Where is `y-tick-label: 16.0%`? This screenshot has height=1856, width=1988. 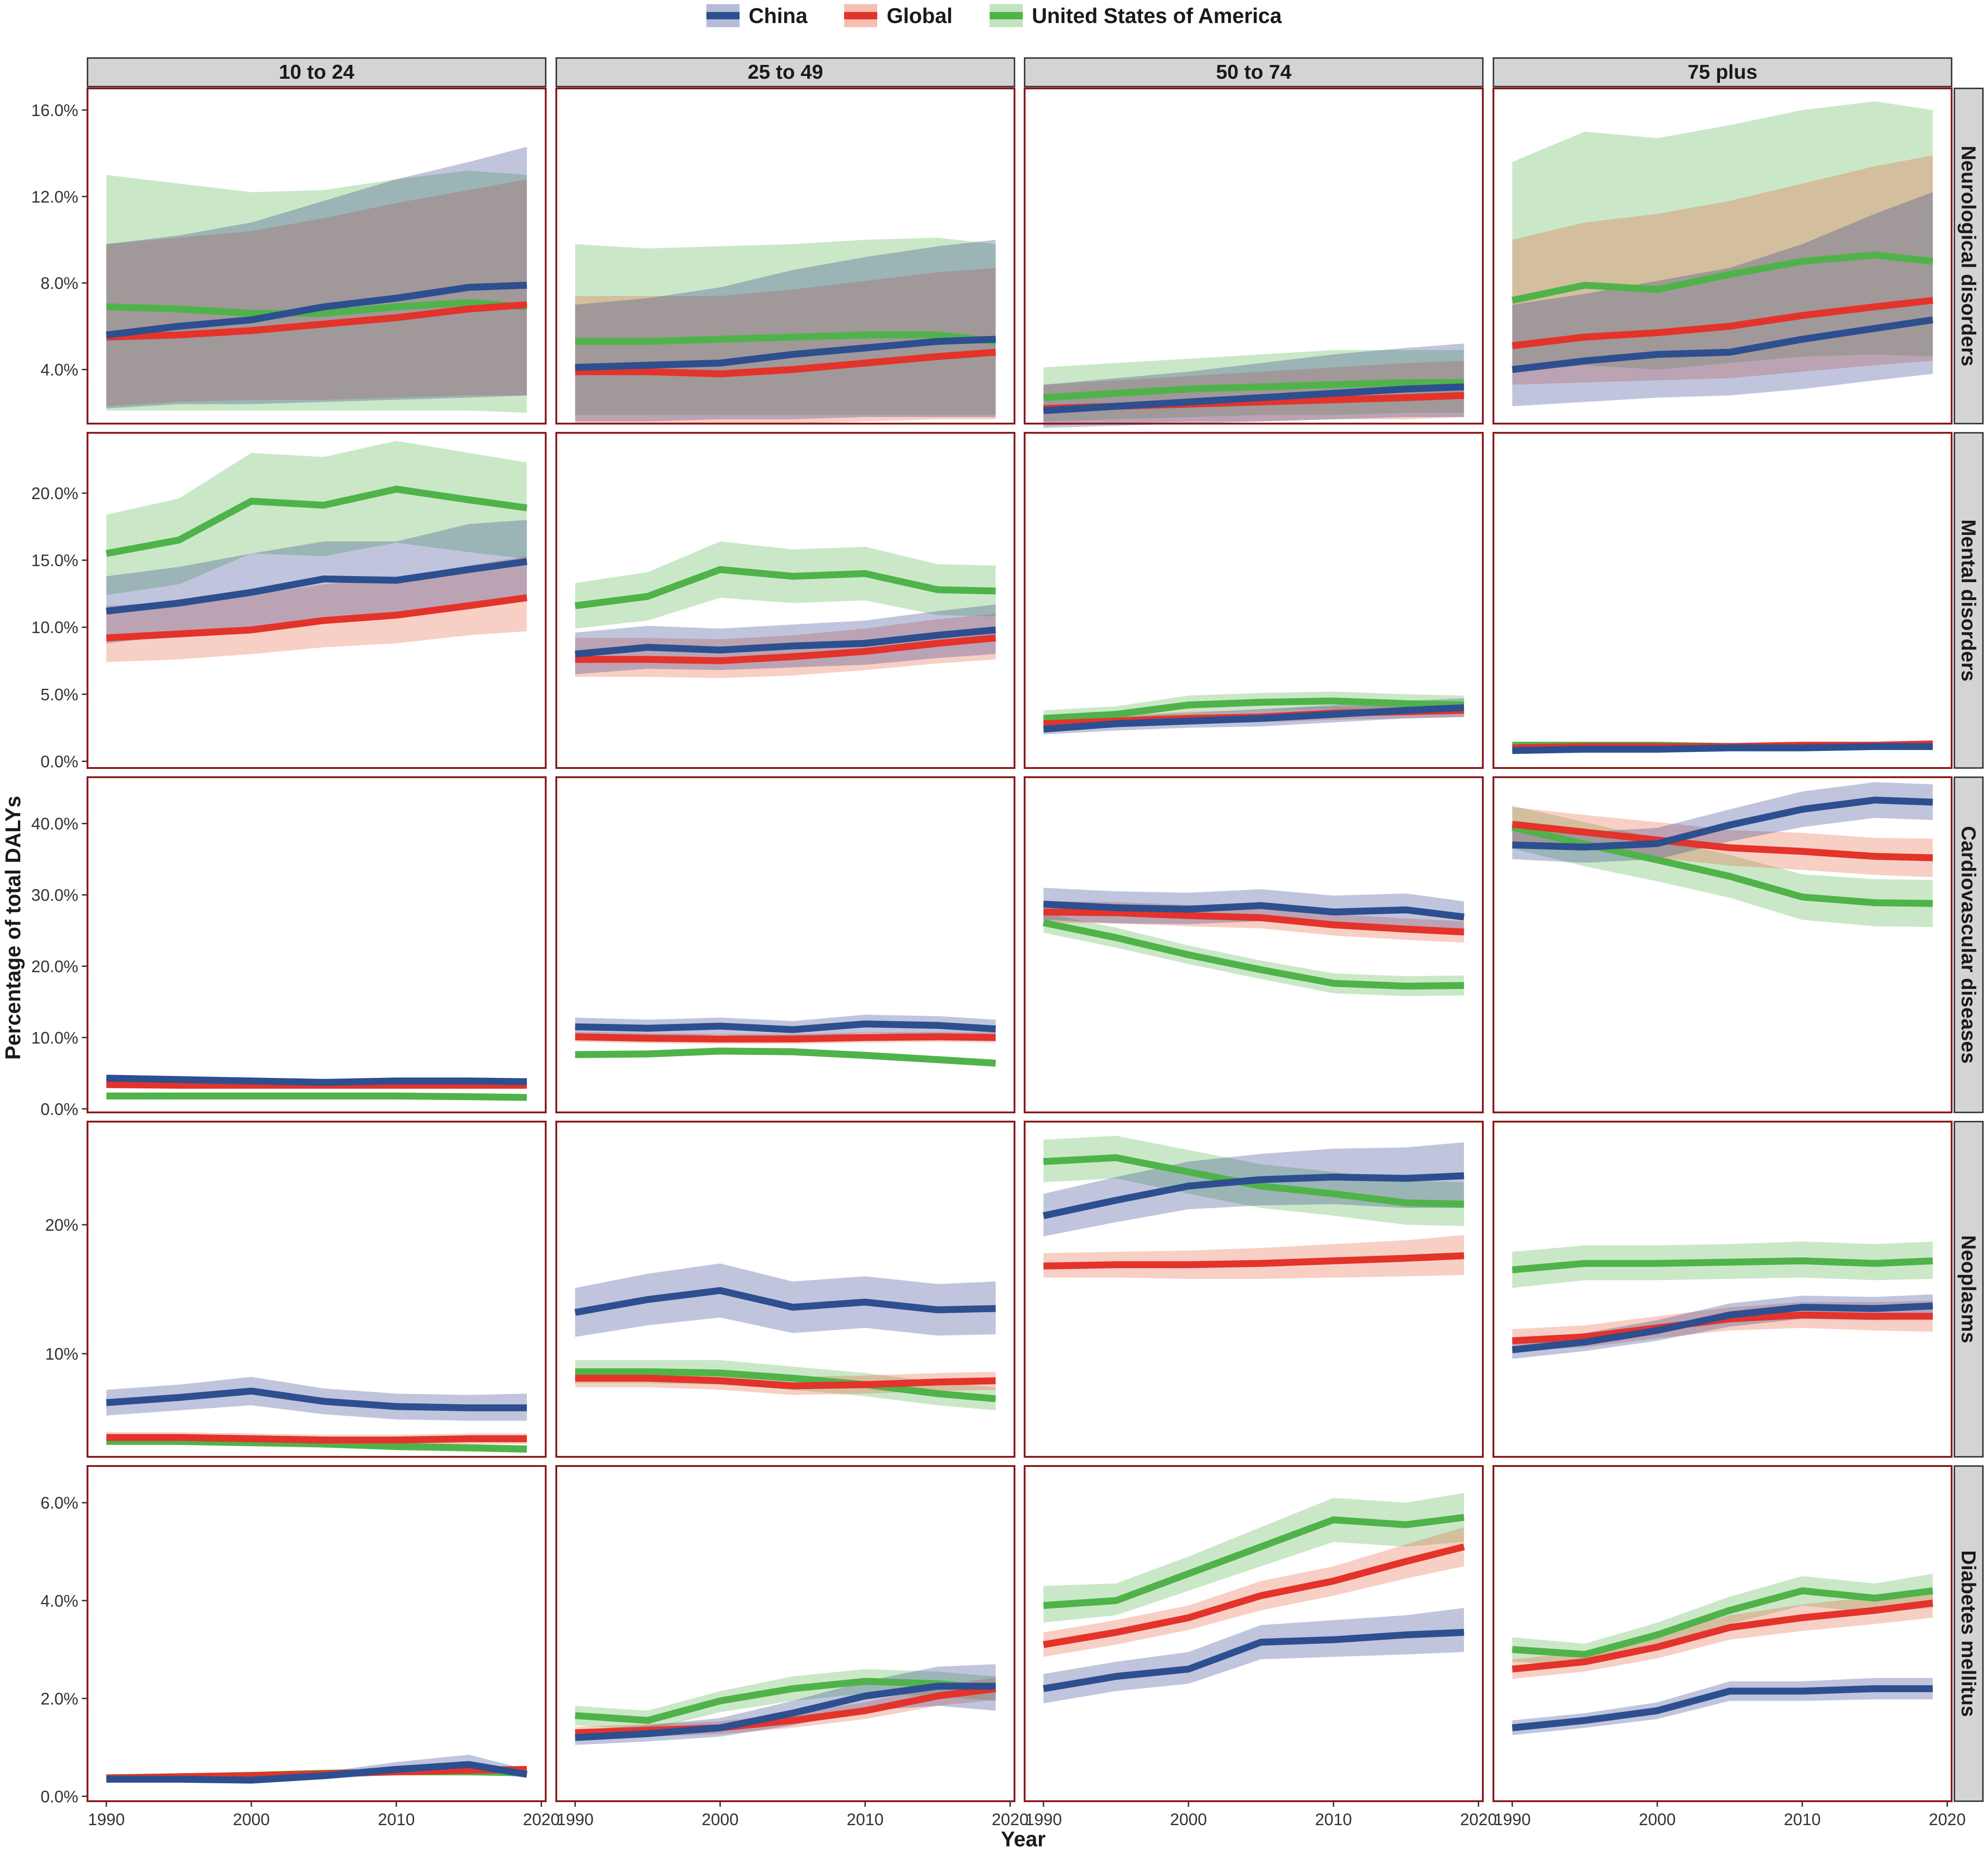 y-tick-label: 16.0% is located at coordinates (55, 110).